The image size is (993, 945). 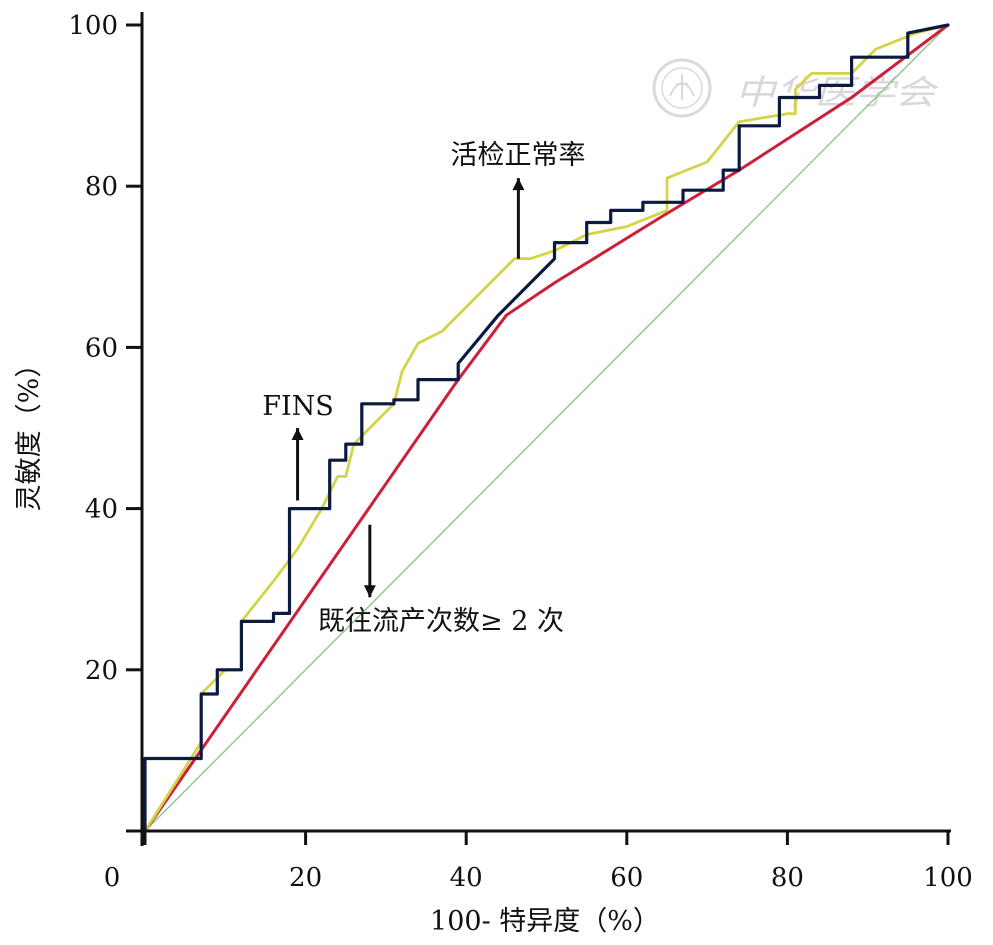 I want to click on y-tick-label: 100, so click(x=93, y=26).